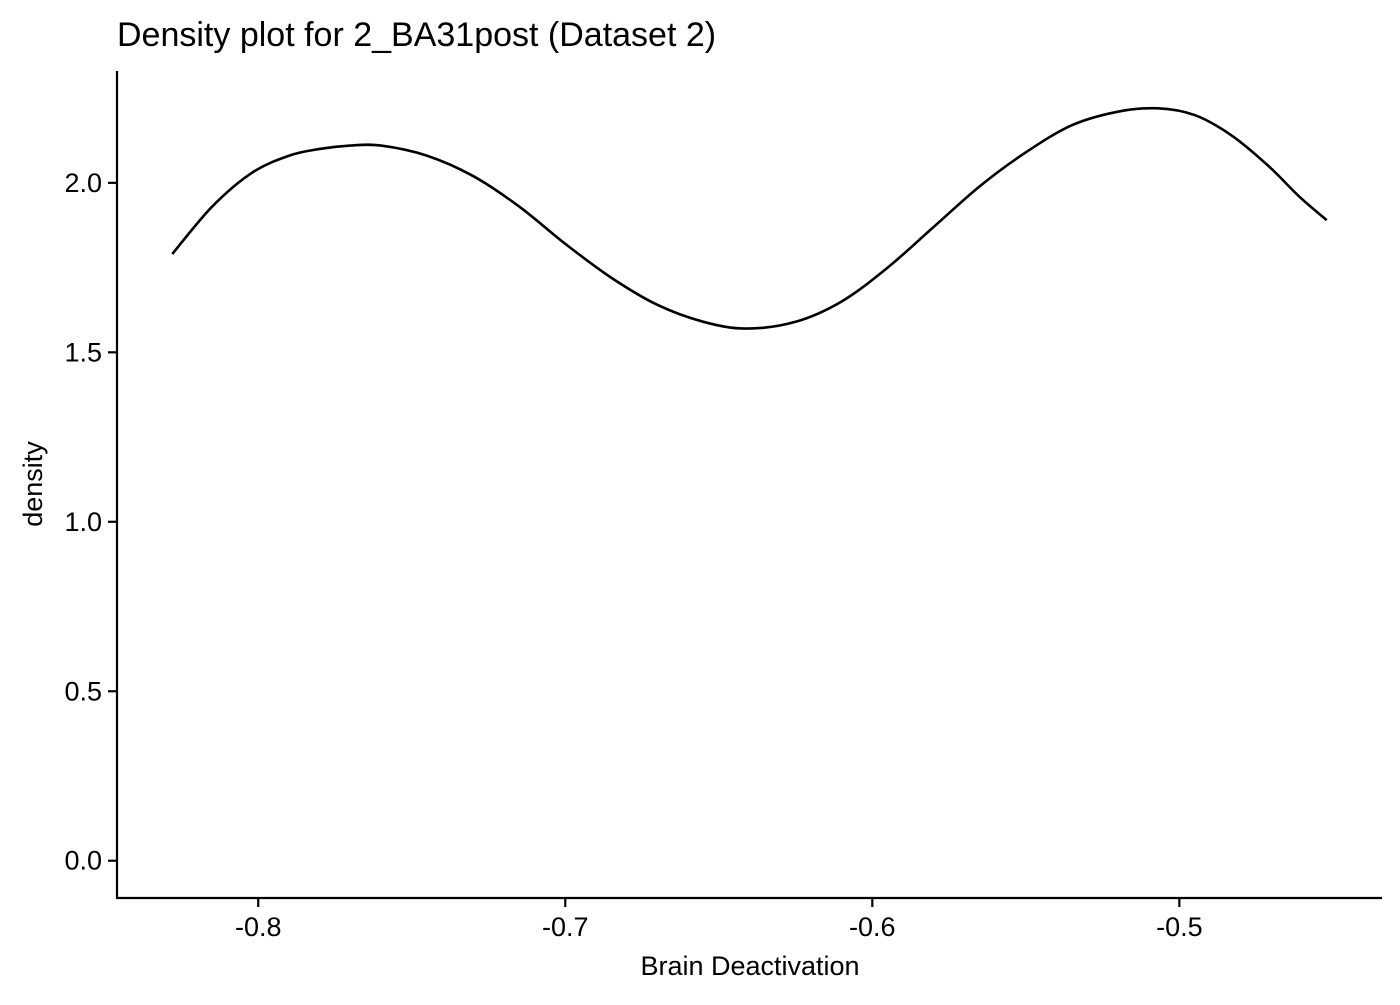 This screenshot has height=1005, width=1400. What do you see at coordinates (83, 183) in the screenshot?
I see `y-tick-label: 2.0` at bounding box center [83, 183].